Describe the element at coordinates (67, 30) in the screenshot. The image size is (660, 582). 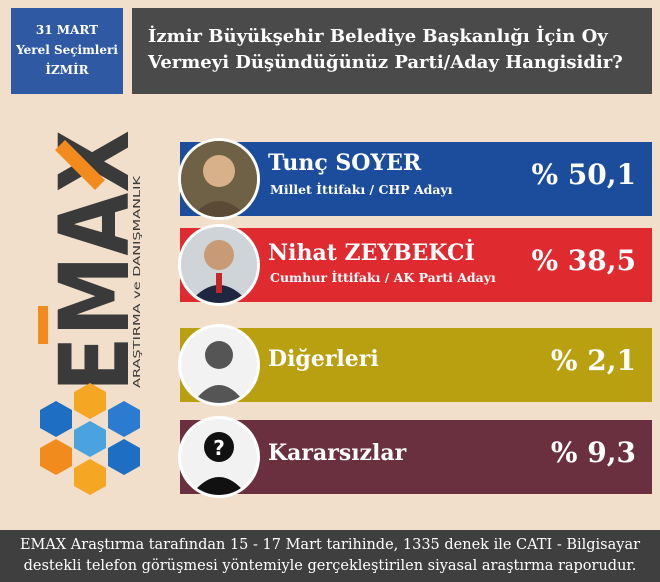
I see `date-line: 31 MART` at that location.